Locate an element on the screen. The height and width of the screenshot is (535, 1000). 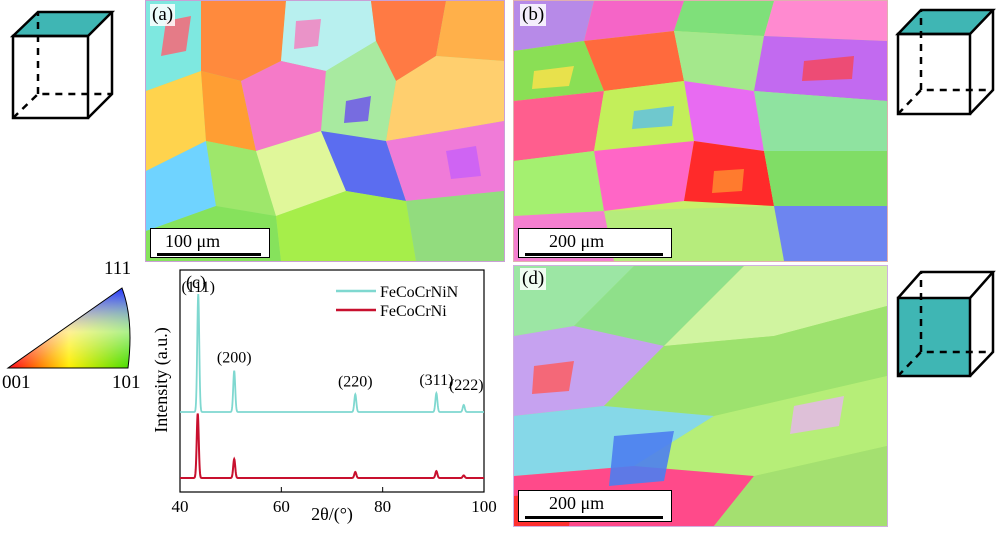
panel-label-b: (b) is located at coordinates (533, 15).